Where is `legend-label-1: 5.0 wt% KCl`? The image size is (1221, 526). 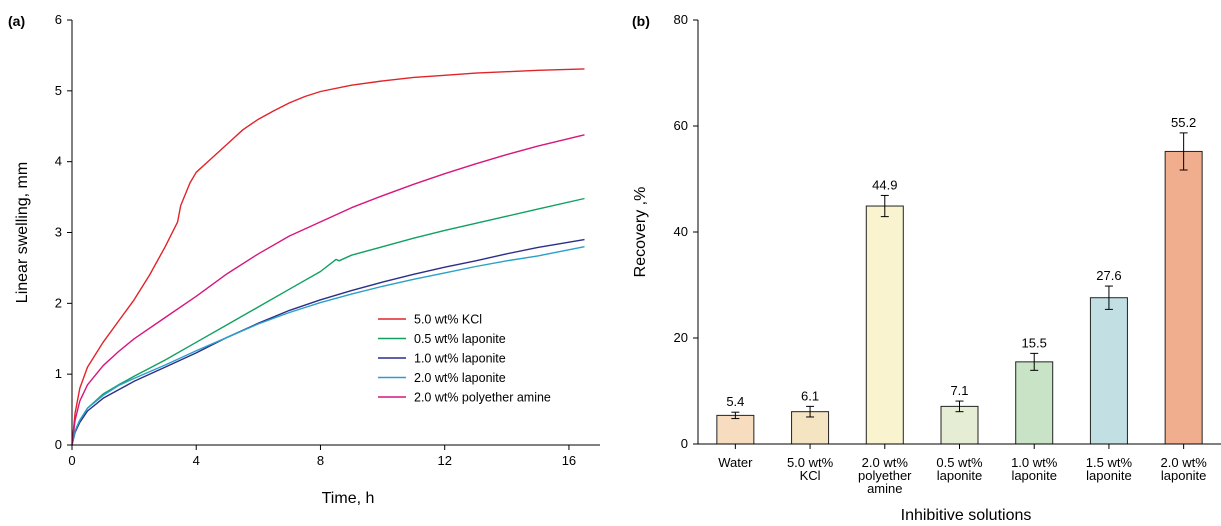
legend-label-1: 5.0 wt% KCl is located at coordinates (448, 320).